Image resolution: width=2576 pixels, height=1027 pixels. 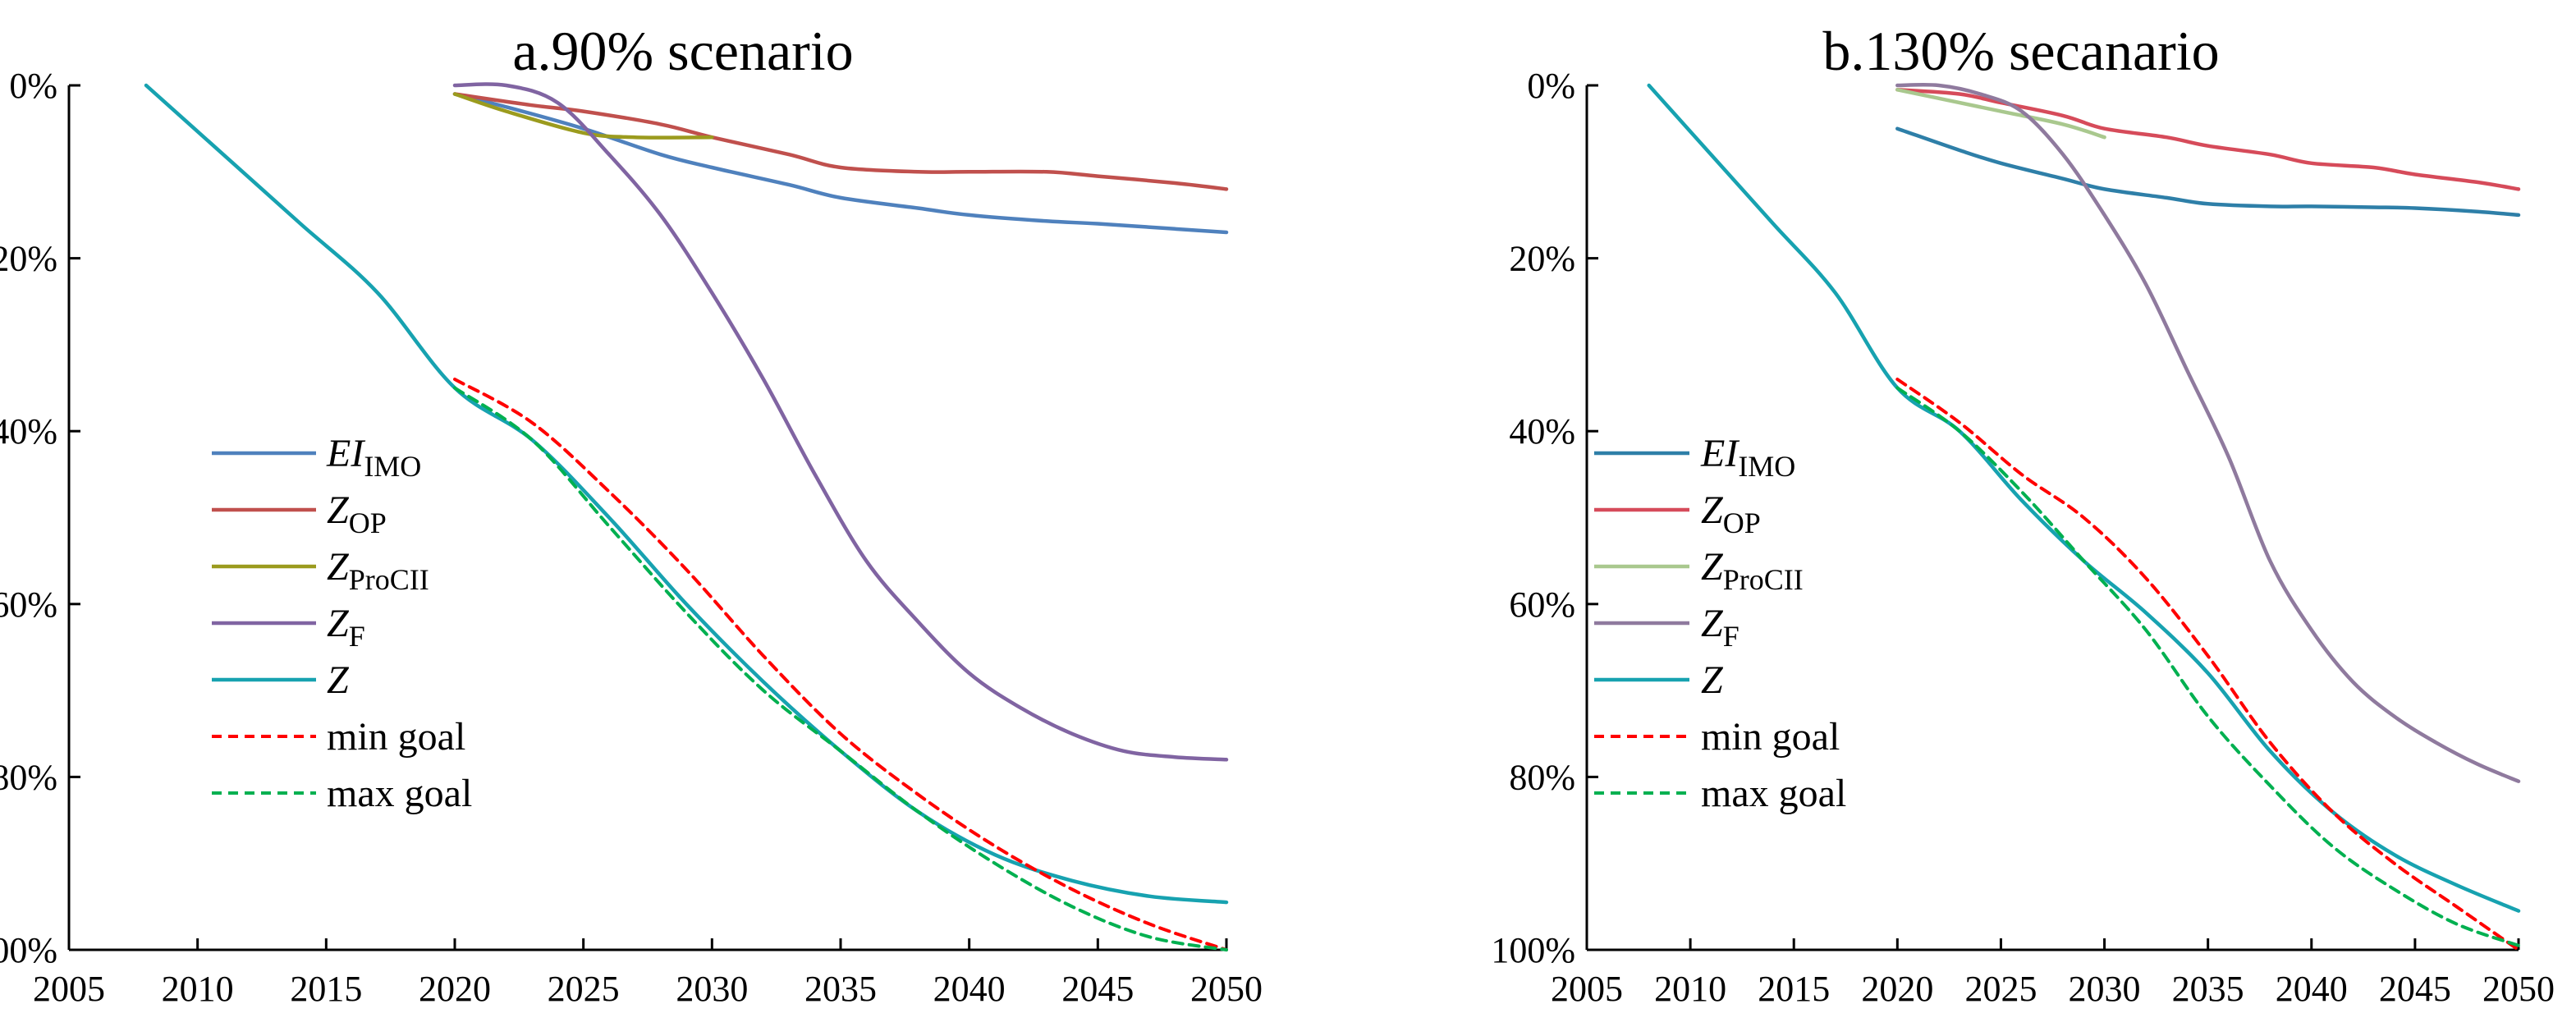 I want to click on series-line-max-goal, so click(x=2207, y=666).